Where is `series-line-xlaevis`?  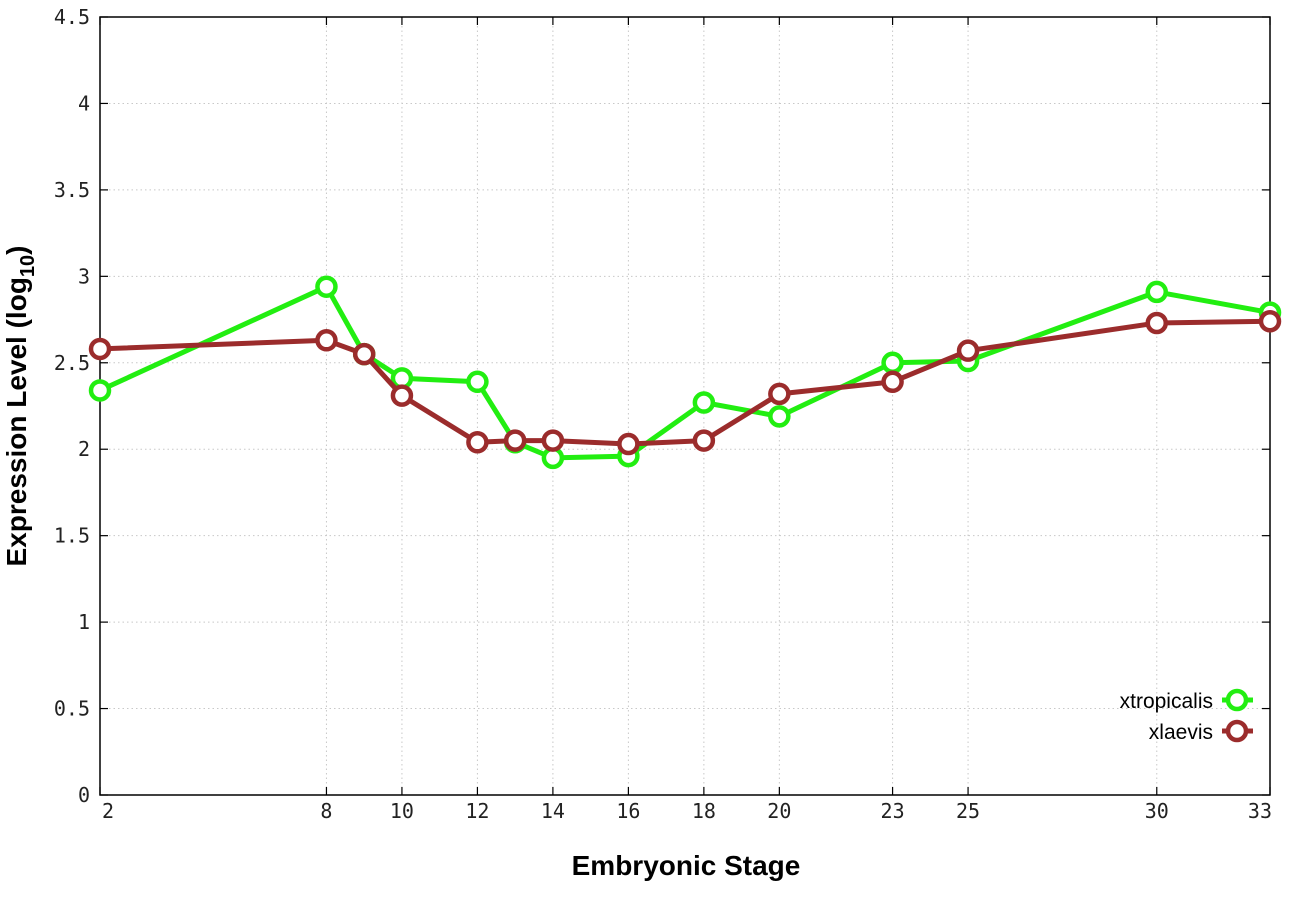
series-line-xlaevis is located at coordinates (685, 382).